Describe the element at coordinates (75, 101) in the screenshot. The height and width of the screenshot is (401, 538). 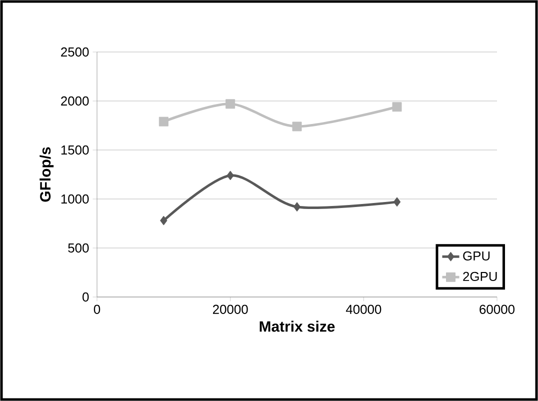
I see `y-tick-label: 2000` at that location.